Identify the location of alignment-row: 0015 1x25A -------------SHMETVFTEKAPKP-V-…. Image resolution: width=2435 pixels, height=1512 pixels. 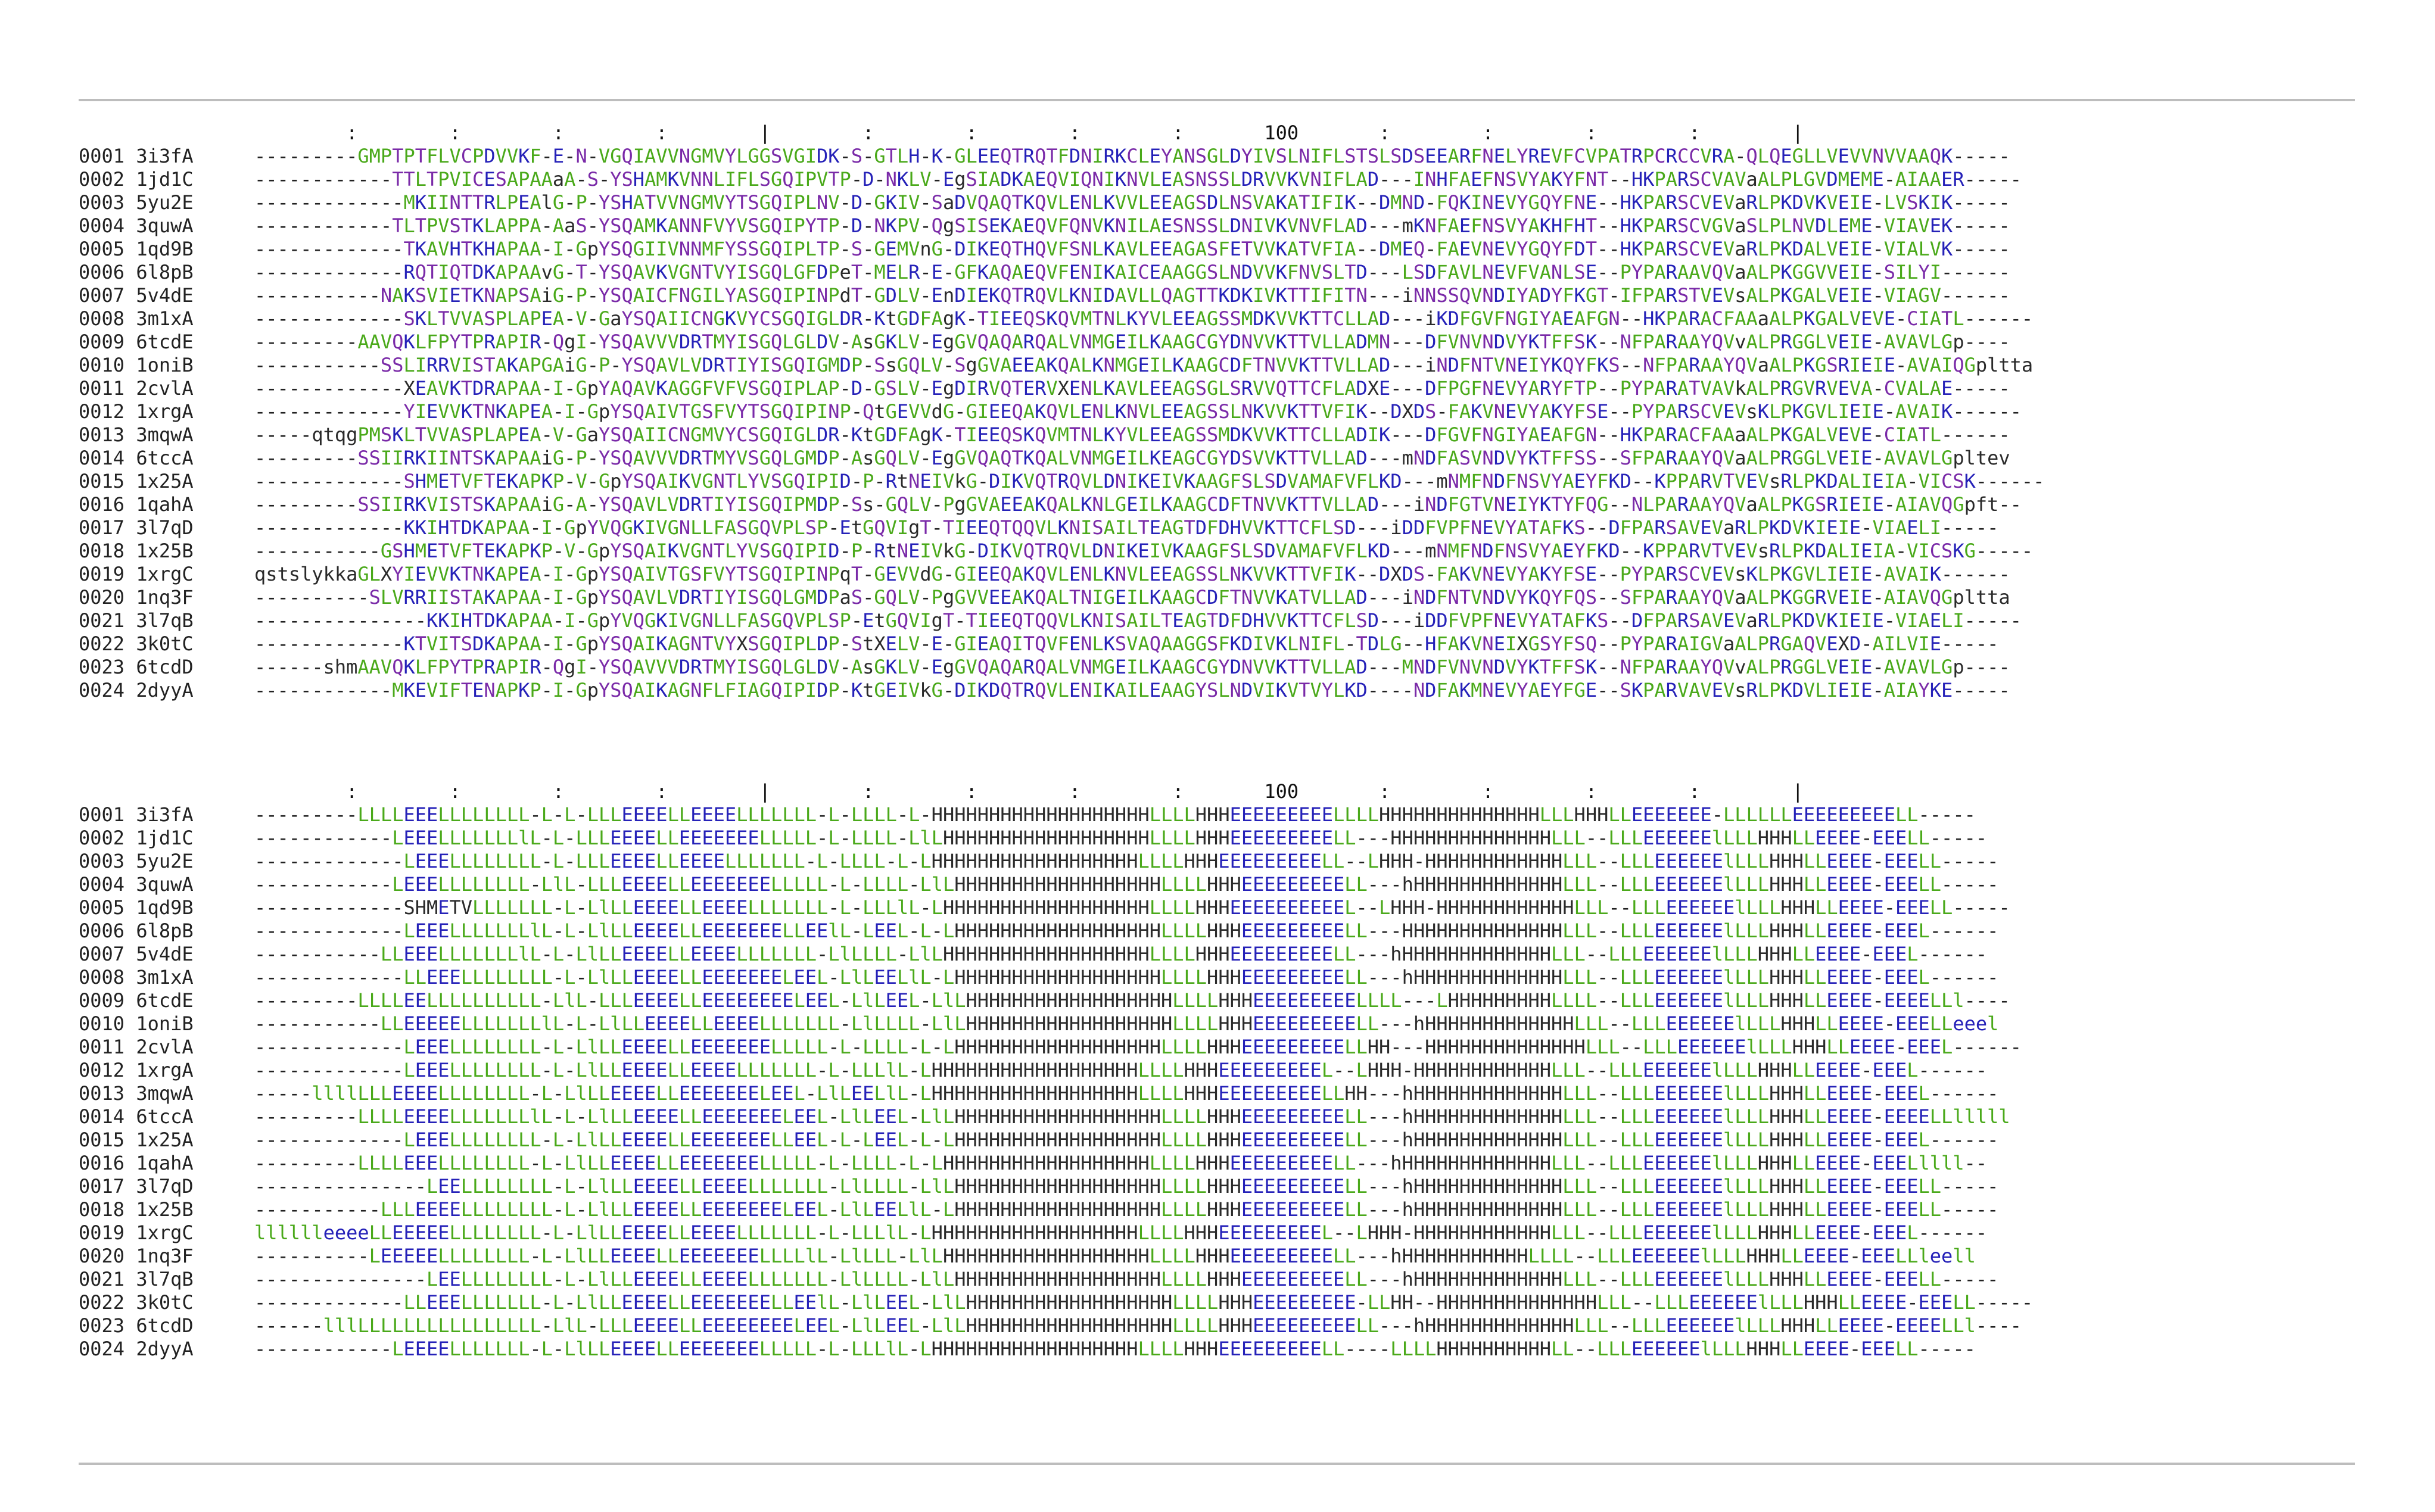
(1210, 481).